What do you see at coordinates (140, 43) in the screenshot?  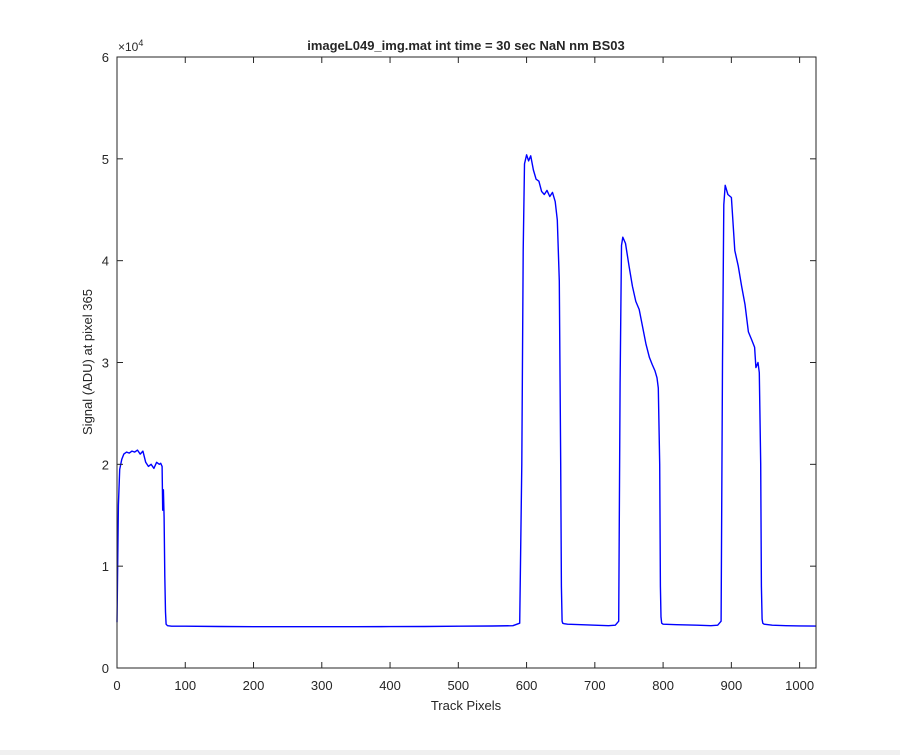 I see `y-exponent-power: 4` at bounding box center [140, 43].